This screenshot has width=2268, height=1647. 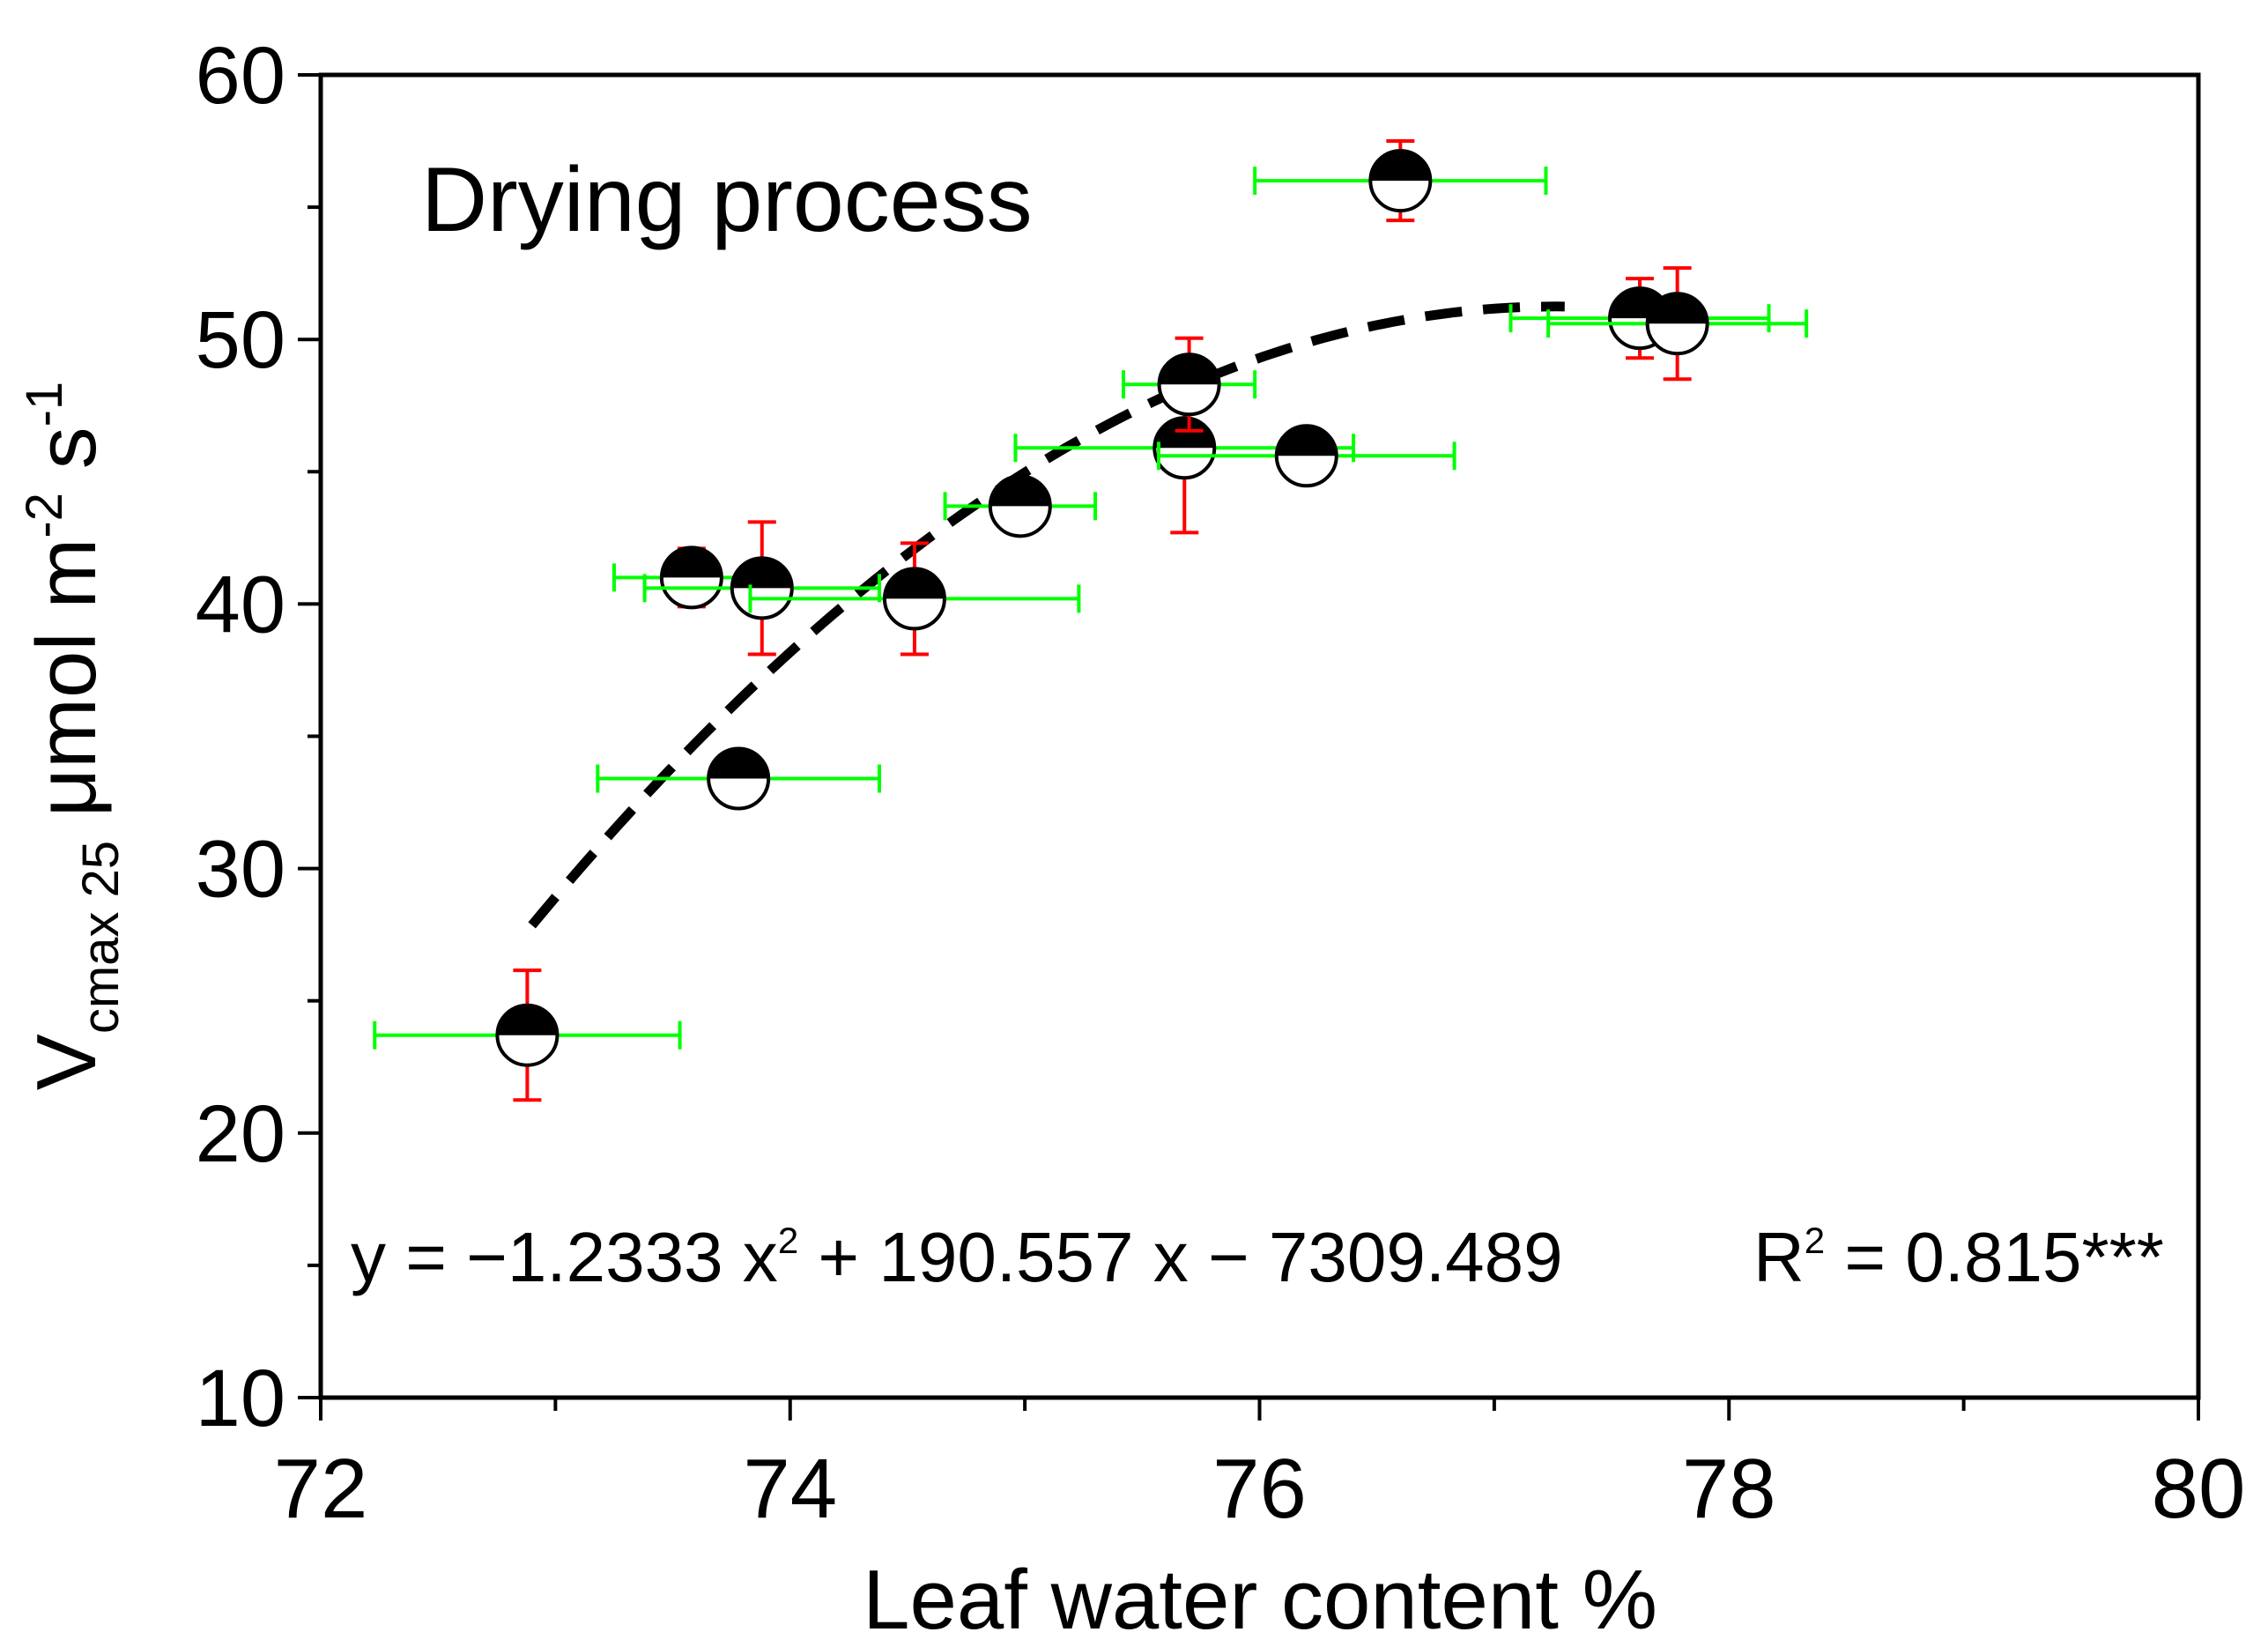 I want to click on y-label-unit-b: s, so click(x=66, y=460).